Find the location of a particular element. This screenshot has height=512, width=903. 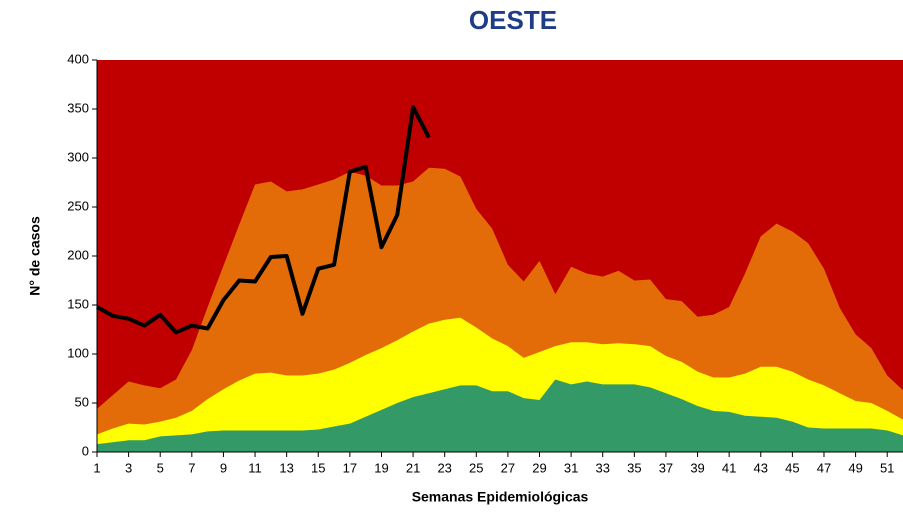

x-tick-label: 37 is located at coordinates (666, 467).